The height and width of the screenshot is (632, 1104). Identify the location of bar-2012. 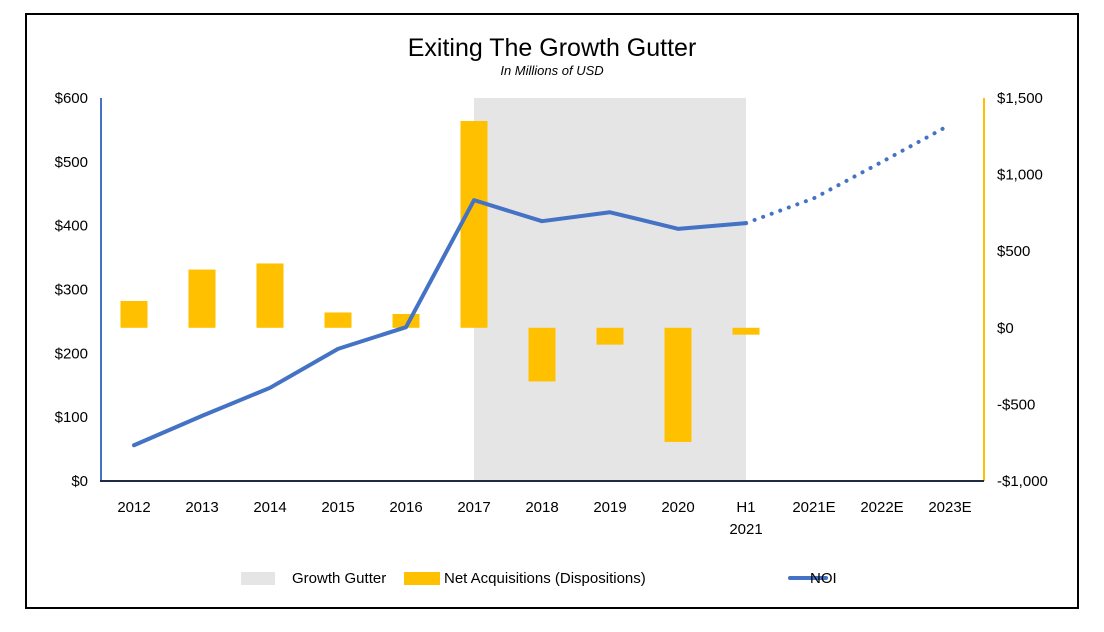
(134, 314).